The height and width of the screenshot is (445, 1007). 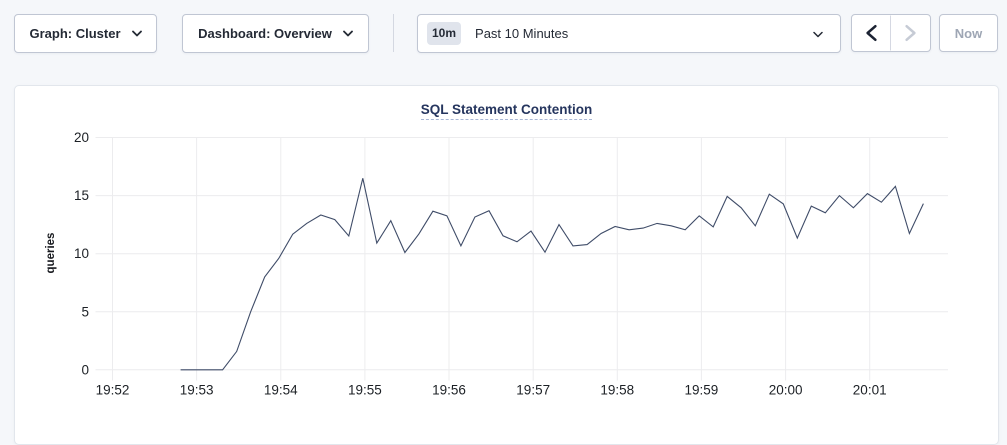 What do you see at coordinates (113, 390) in the screenshot?
I see `svg-text: 19:52` at bounding box center [113, 390].